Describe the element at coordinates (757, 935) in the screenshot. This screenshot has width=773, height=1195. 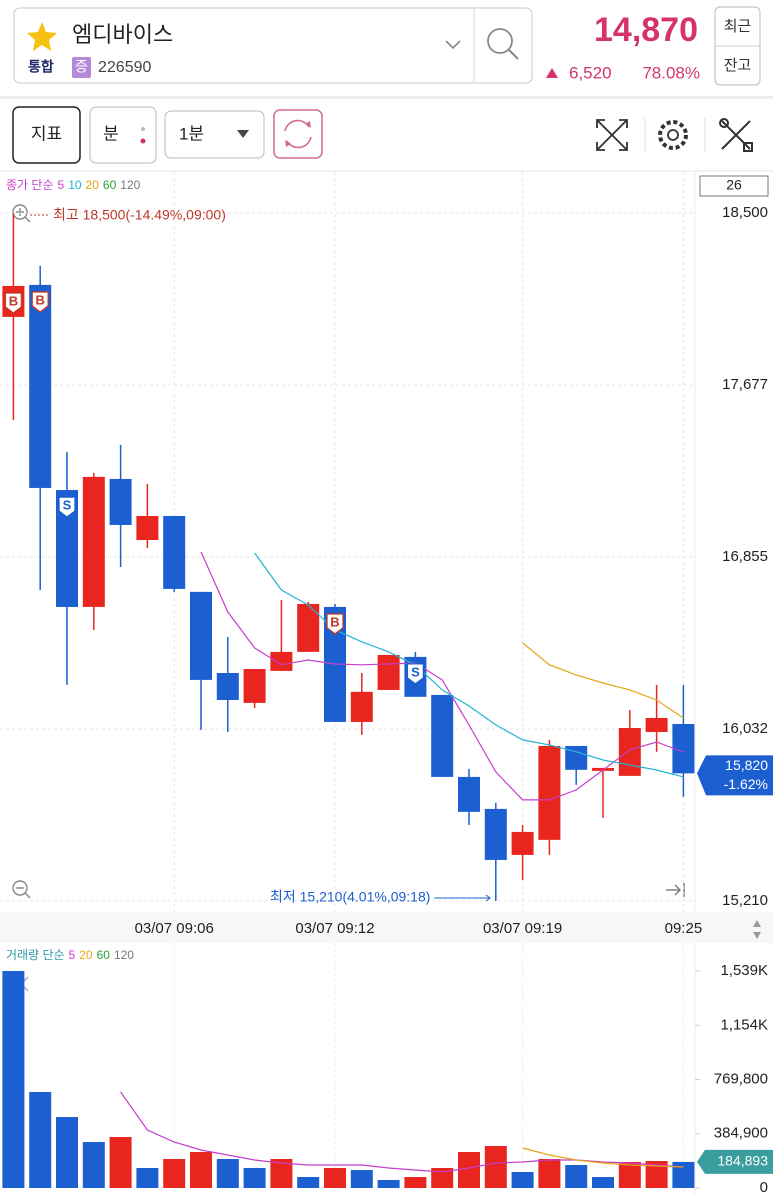
I see `scroll-down` at that location.